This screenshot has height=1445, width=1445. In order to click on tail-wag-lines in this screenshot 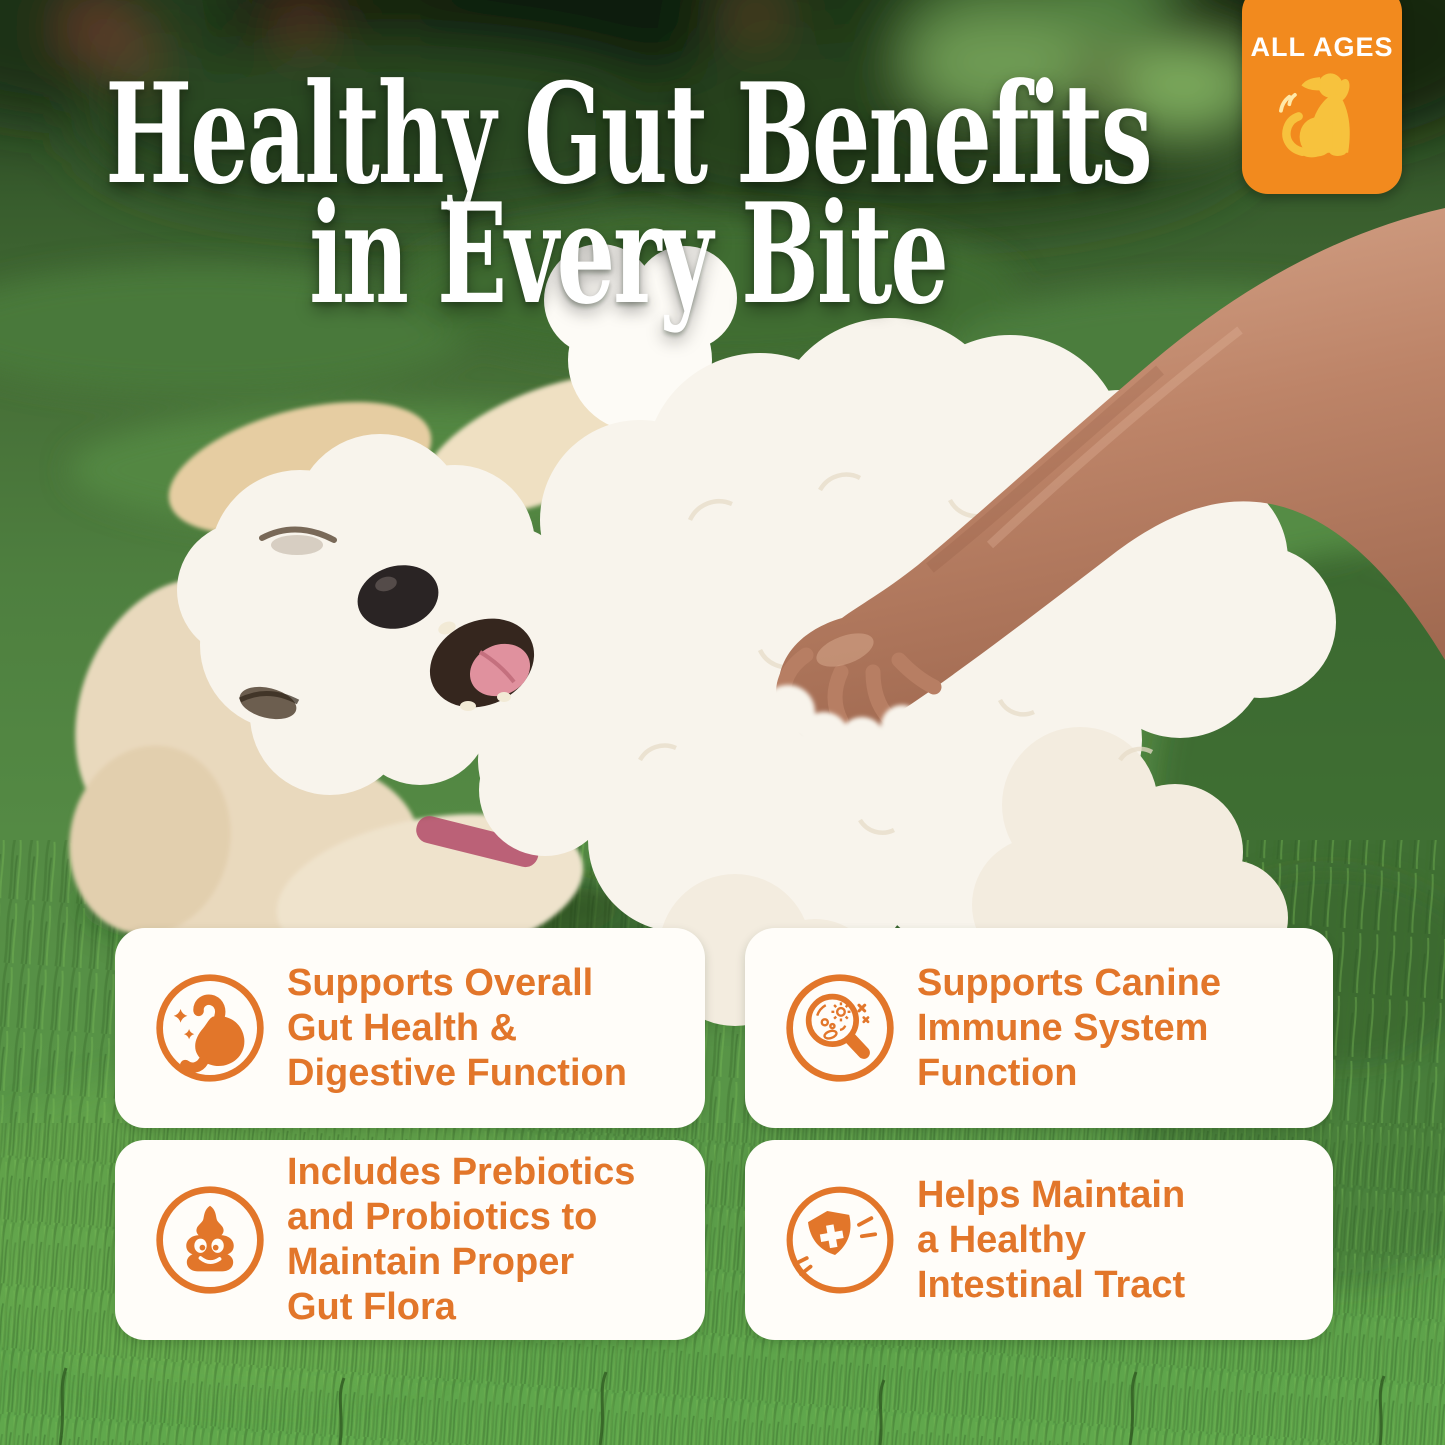, I will do `click(1288, 103)`.